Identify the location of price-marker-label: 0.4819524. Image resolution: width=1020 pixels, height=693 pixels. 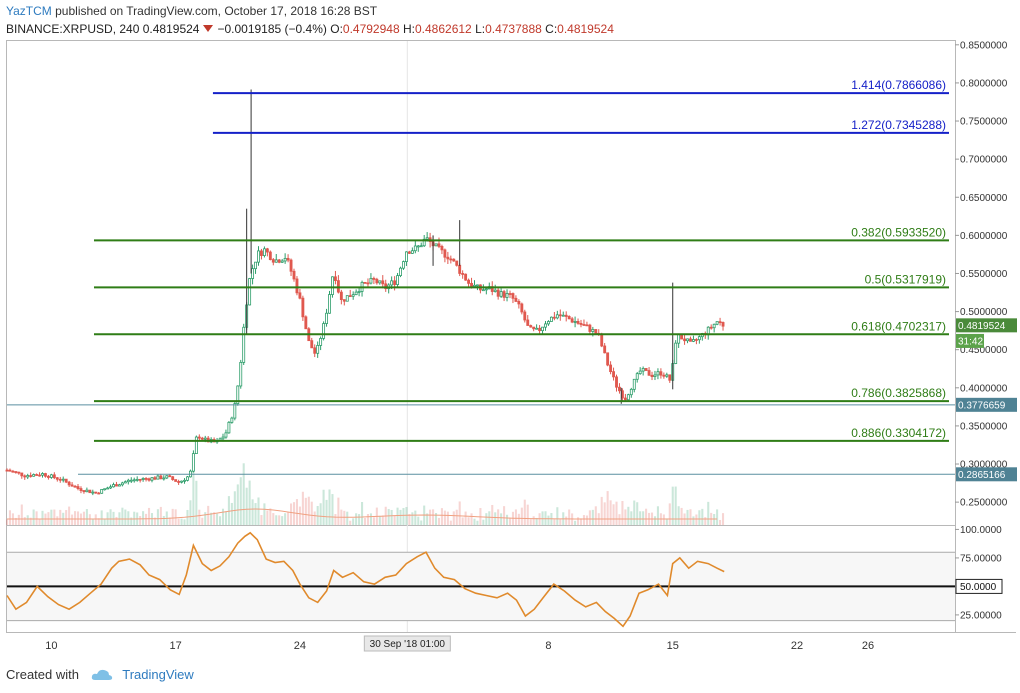
(982, 326).